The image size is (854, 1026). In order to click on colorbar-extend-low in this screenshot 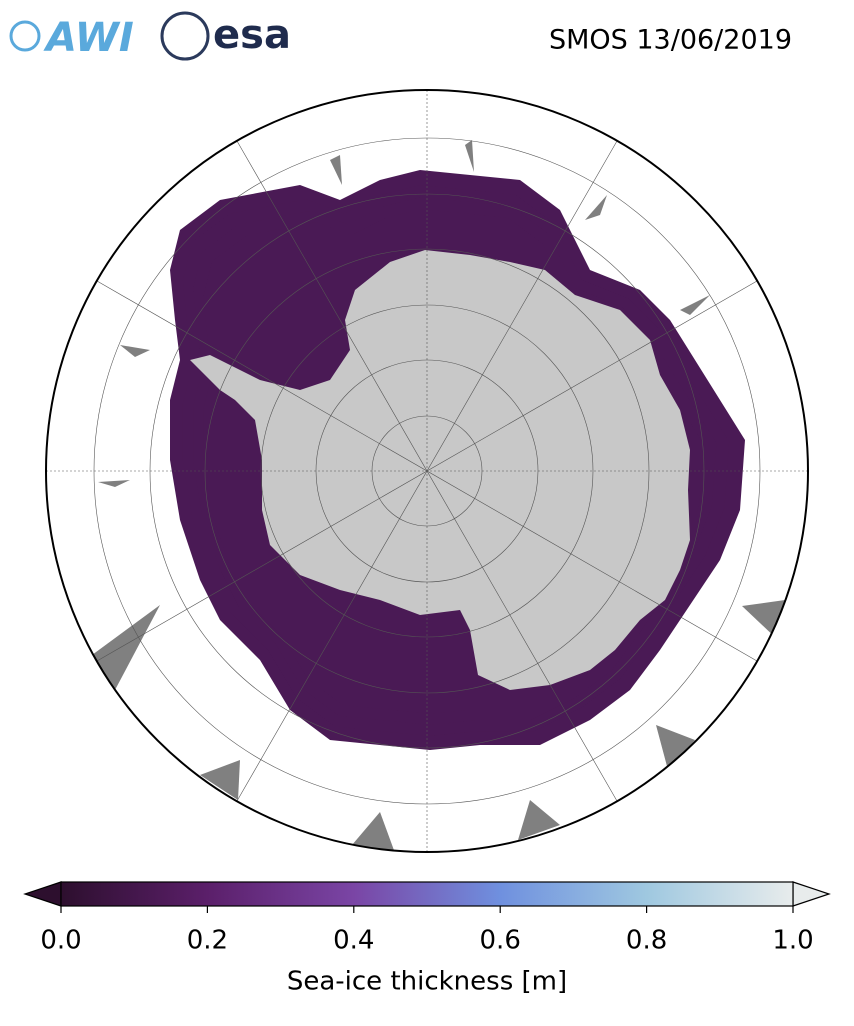, I will do `click(42, 894)`.